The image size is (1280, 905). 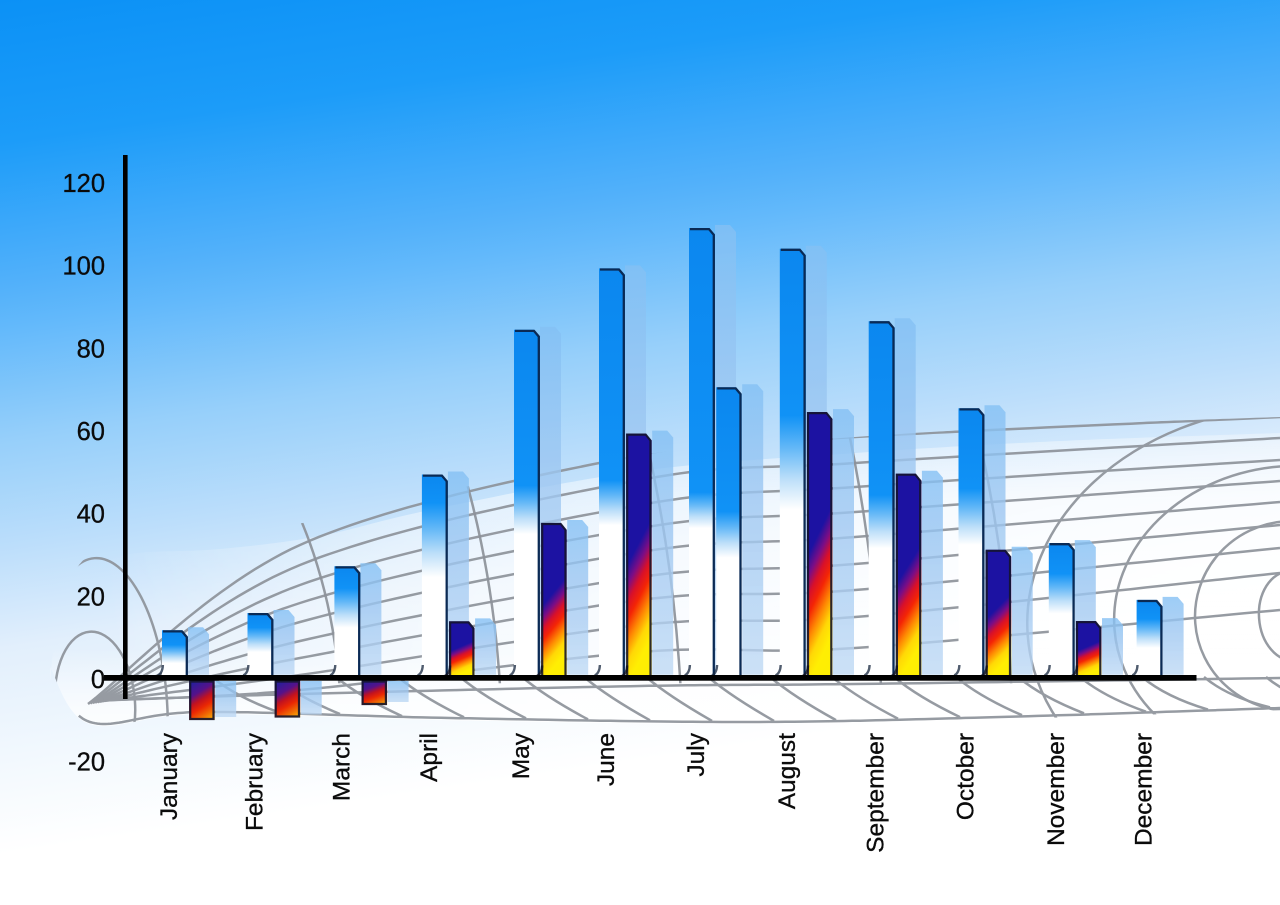 I want to click on svg-text: August, so click(x=787, y=771).